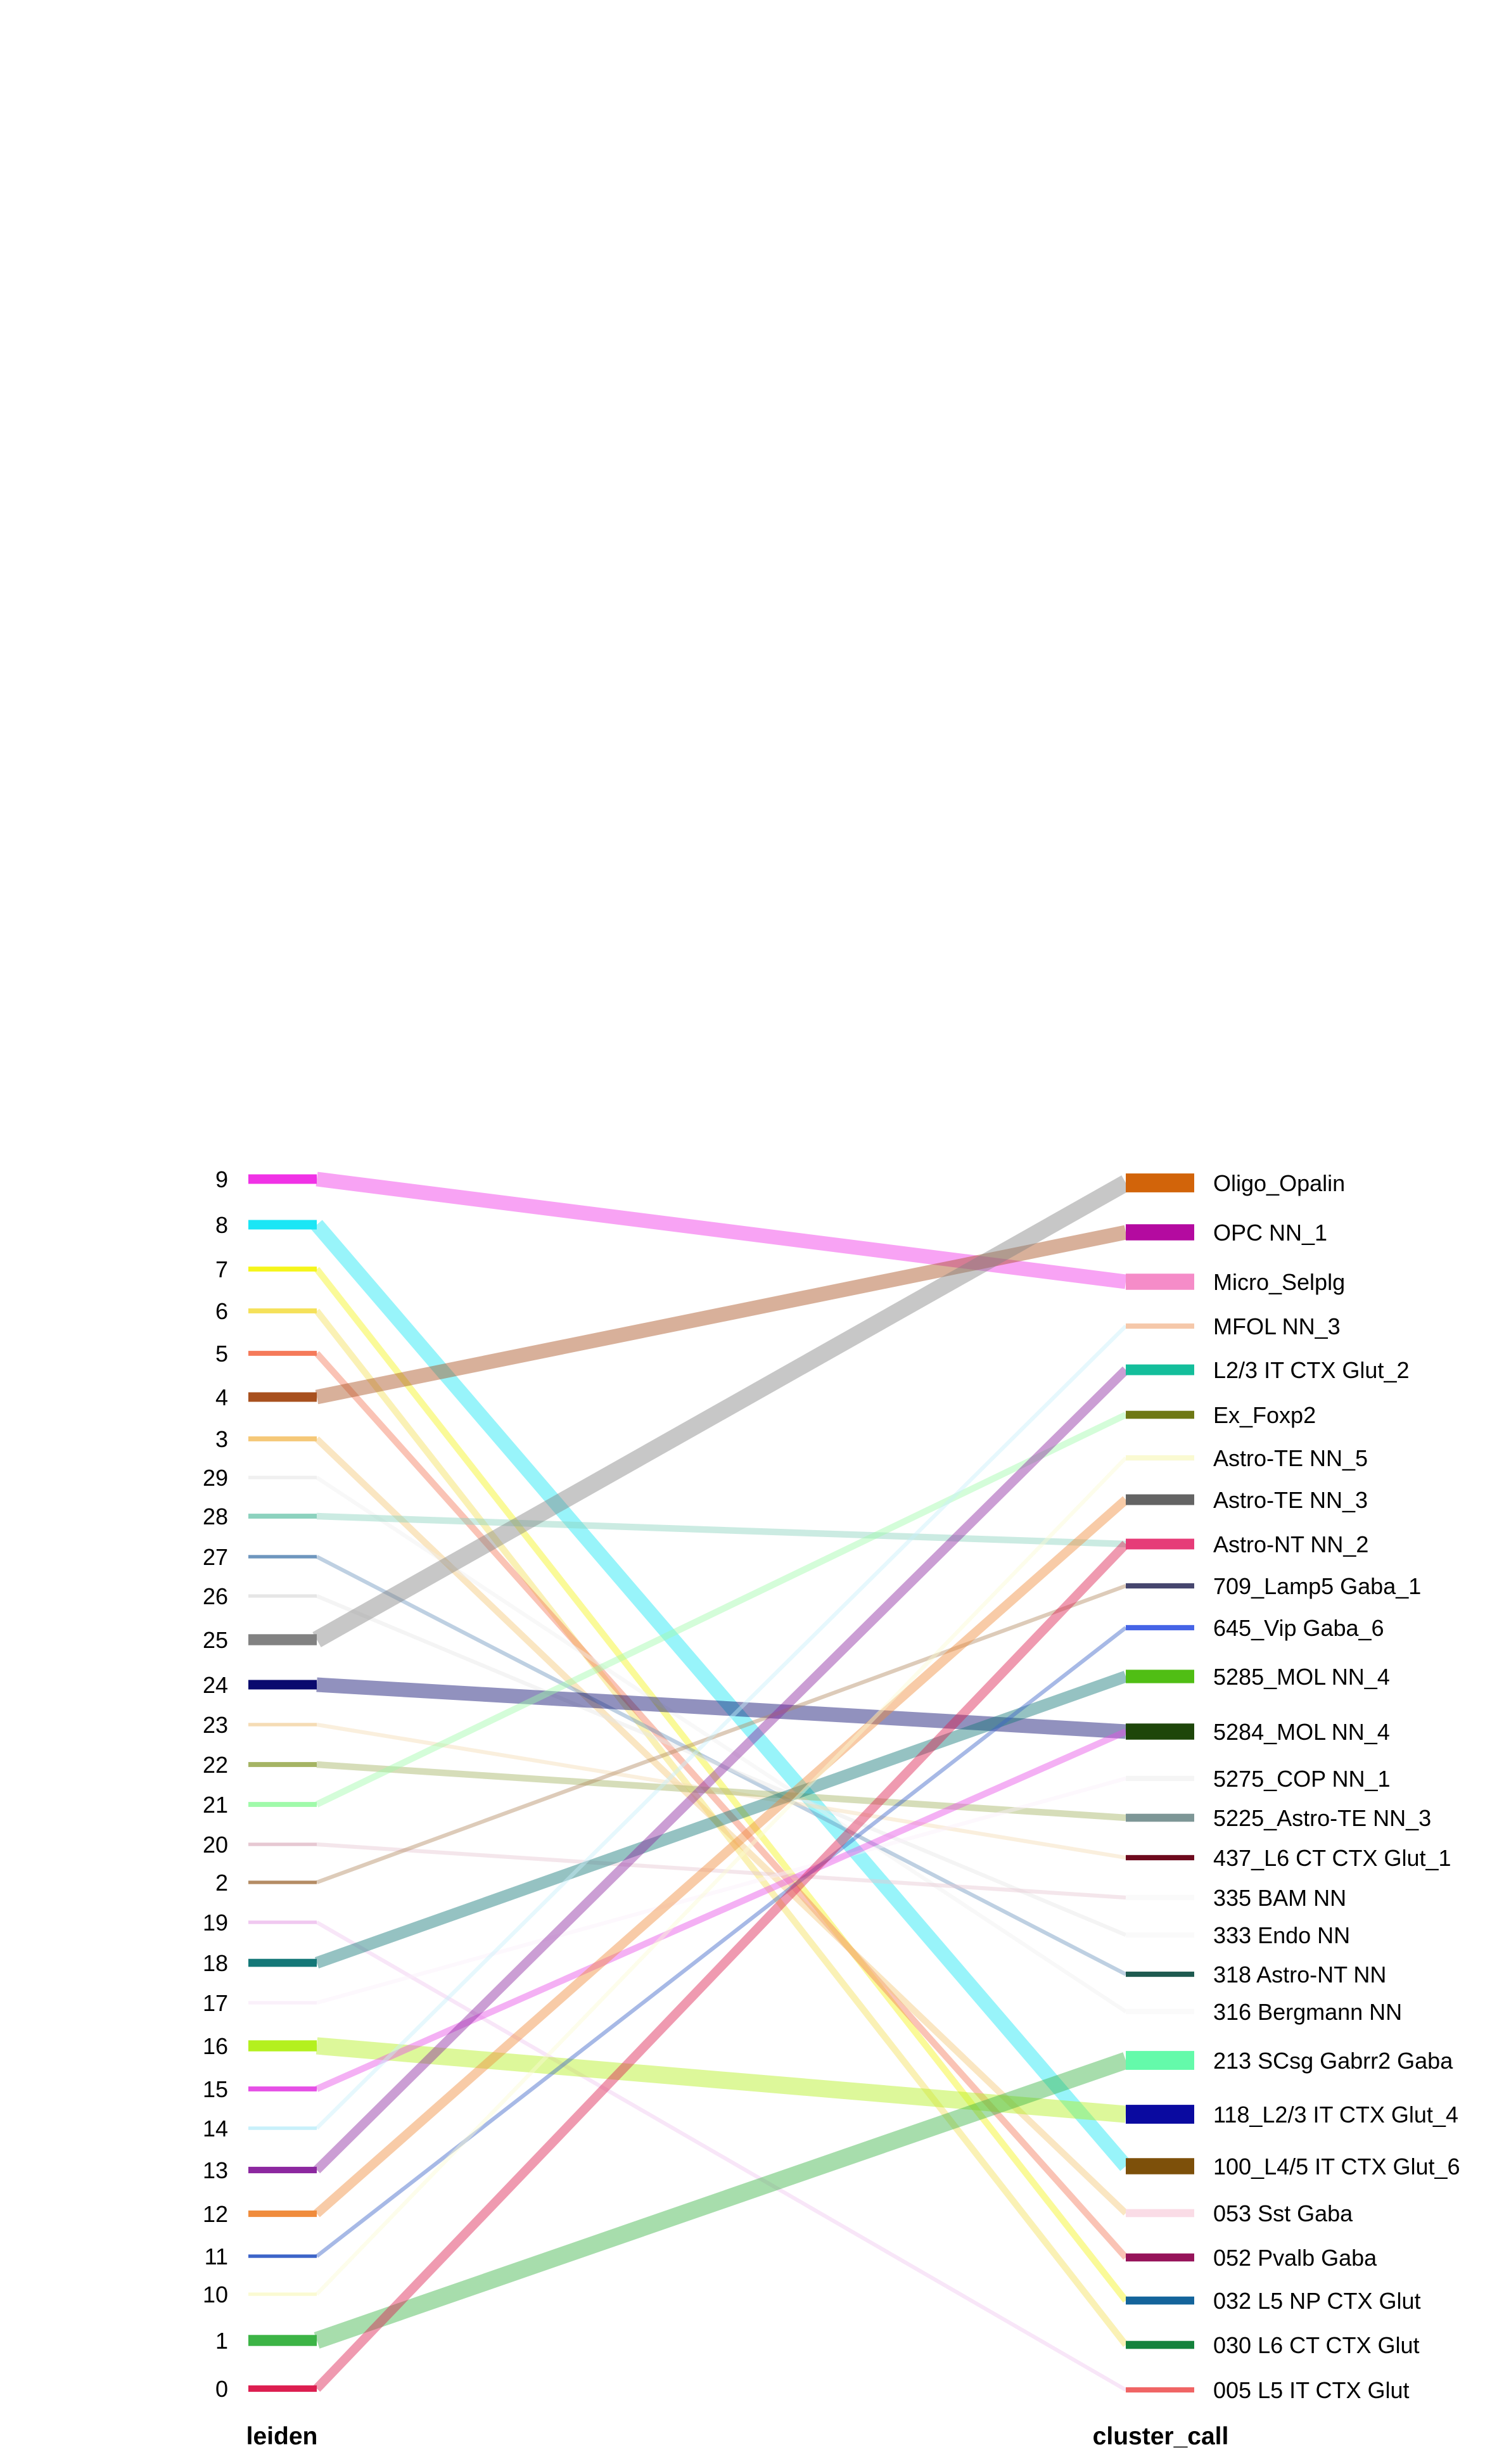 The width and height of the screenshot is (1485, 2464). What do you see at coordinates (1311, 1370) in the screenshot?
I see `right-node-label-l2-3-it-ctx-glut-2: L2/3 IT CTX Glut_2` at bounding box center [1311, 1370].